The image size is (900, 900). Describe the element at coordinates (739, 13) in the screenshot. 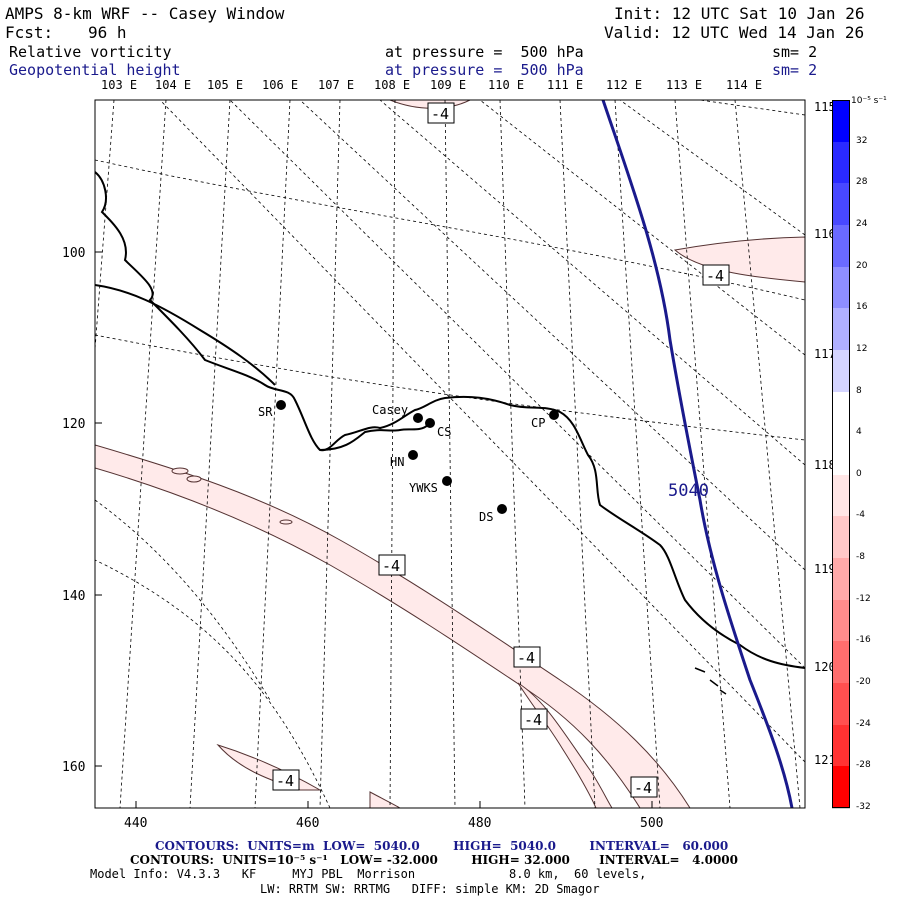

I see `init-time: Init: 12 UTC Sat 10 Jan 26` at that location.